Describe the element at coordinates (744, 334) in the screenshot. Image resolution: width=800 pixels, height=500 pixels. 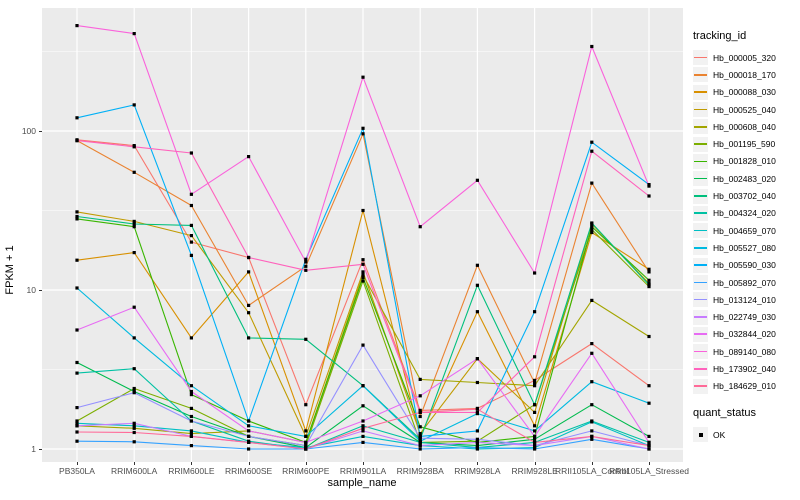
I see `legend-item-label: Hb_032844_020` at that location.